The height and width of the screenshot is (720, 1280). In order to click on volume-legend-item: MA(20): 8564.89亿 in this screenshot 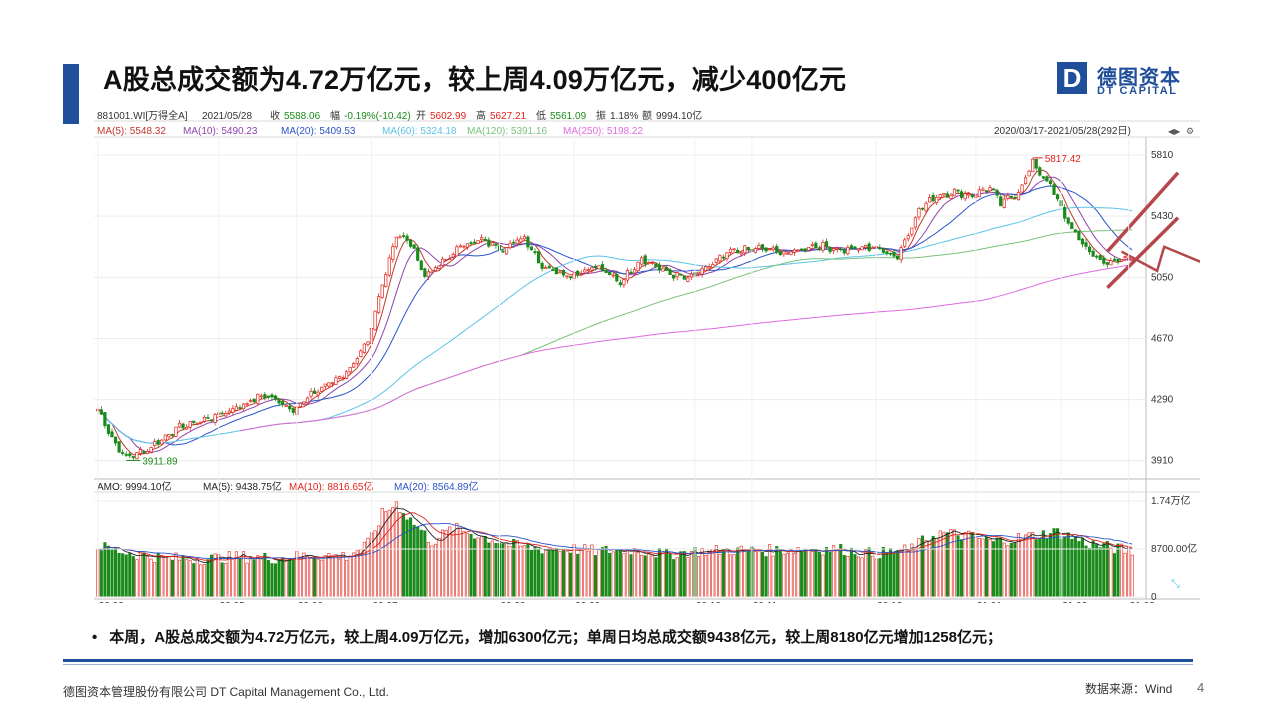, I will do `click(436, 486)`.